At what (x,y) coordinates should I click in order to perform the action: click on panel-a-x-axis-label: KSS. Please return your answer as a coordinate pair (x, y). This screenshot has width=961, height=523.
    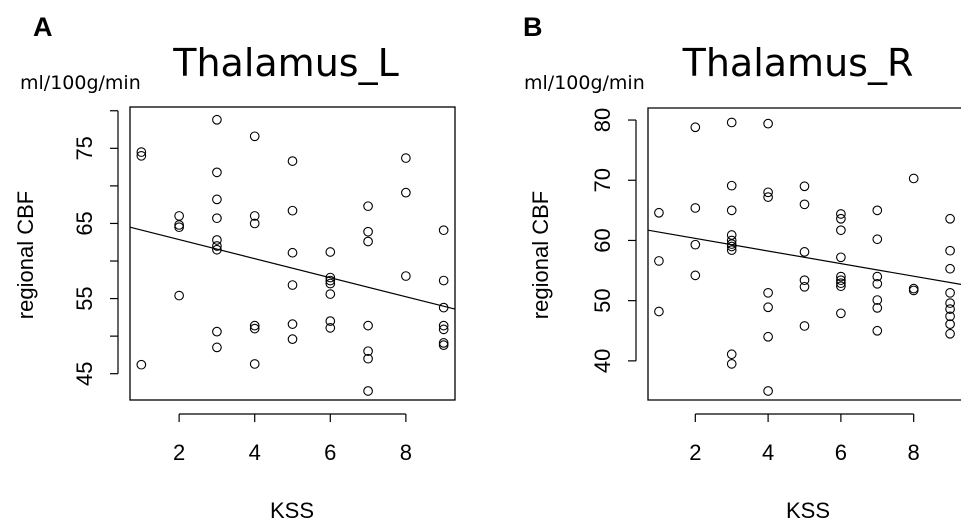
    Looking at the image, I should click on (292, 510).